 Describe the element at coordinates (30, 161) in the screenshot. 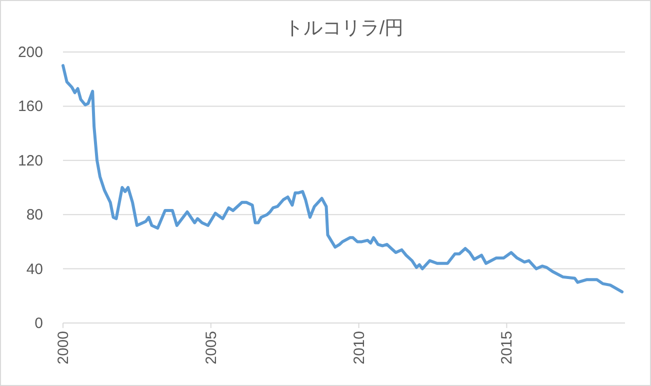

I see `ytick: 120` at that location.